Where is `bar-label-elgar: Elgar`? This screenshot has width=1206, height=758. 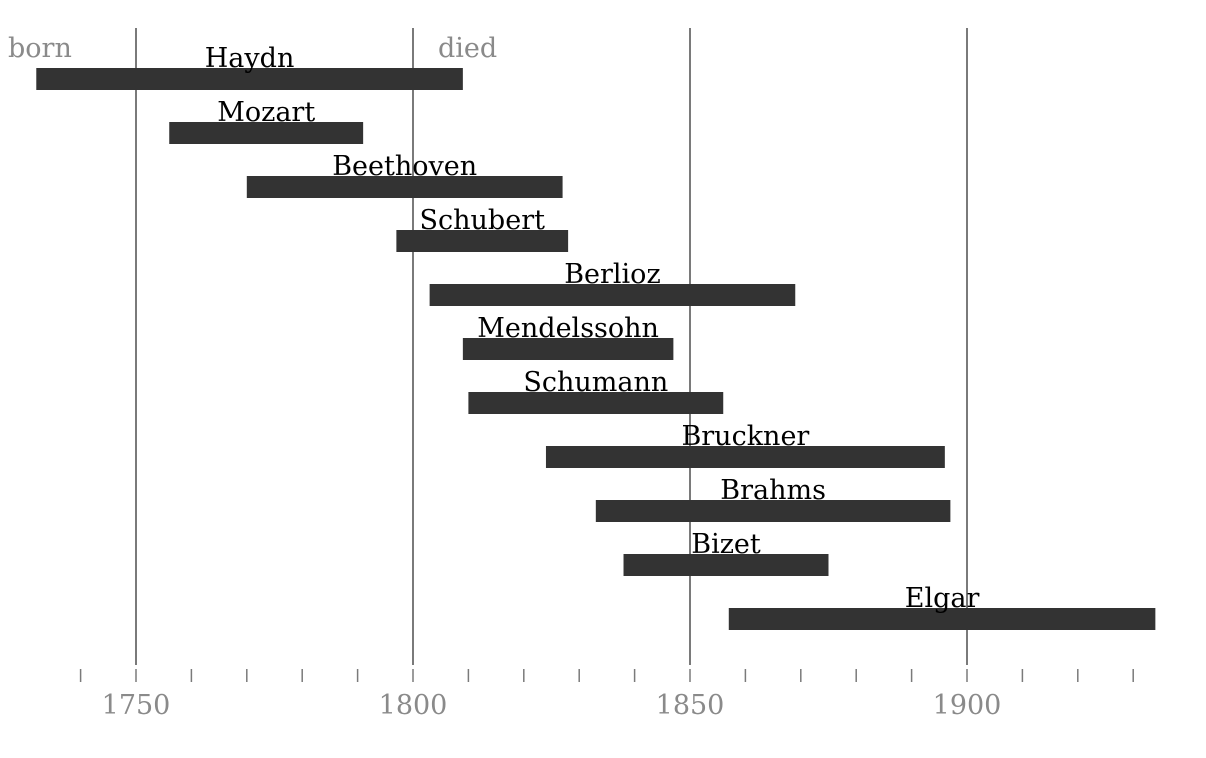 bar-label-elgar: Elgar is located at coordinates (942, 598).